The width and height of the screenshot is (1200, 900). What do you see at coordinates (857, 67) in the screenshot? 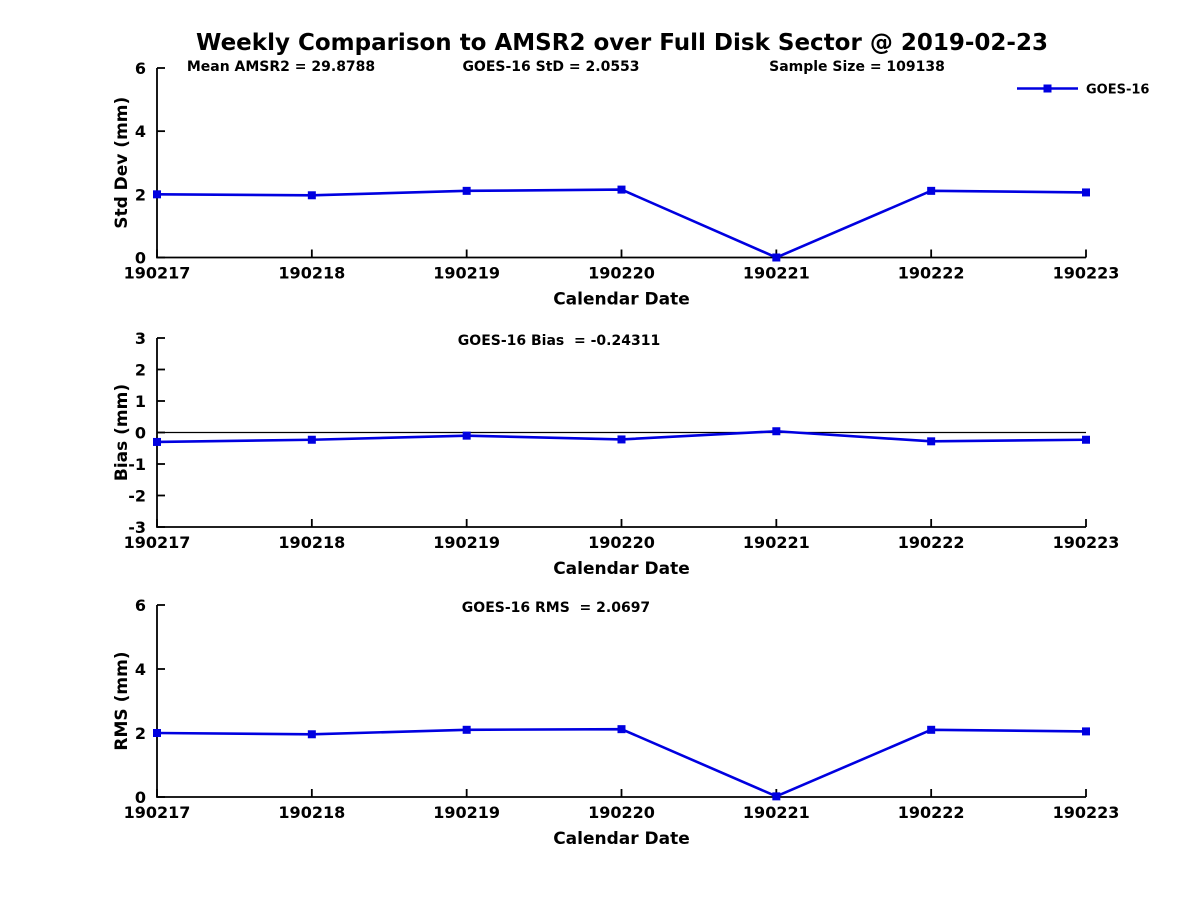
I see `annotation-std-dev-2: Sample Size = 109138` at bounding box center [857, 67].